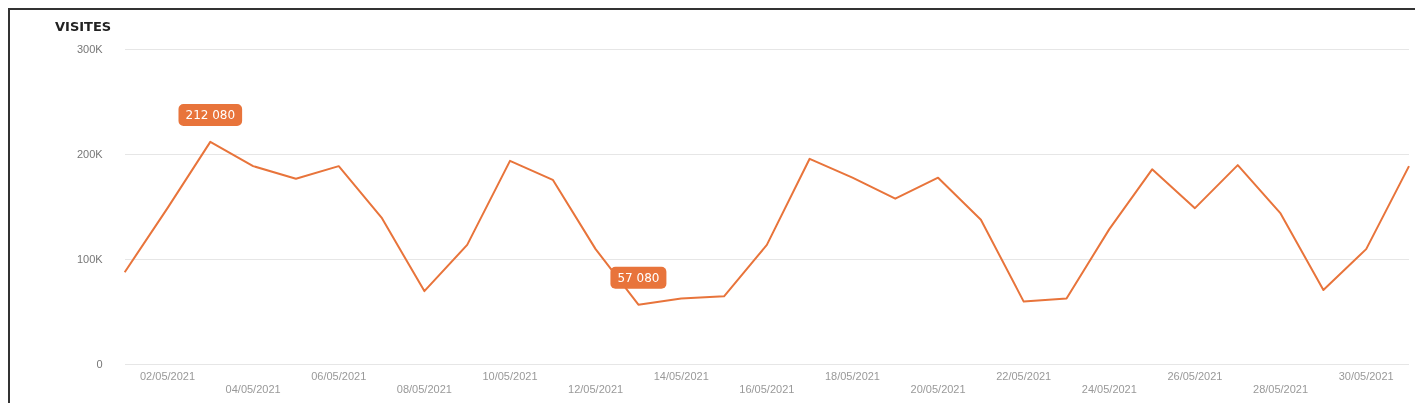 The image size is (1415, 403). I want to click on x-tick-label: 06/05/2021, so click(339, 376).